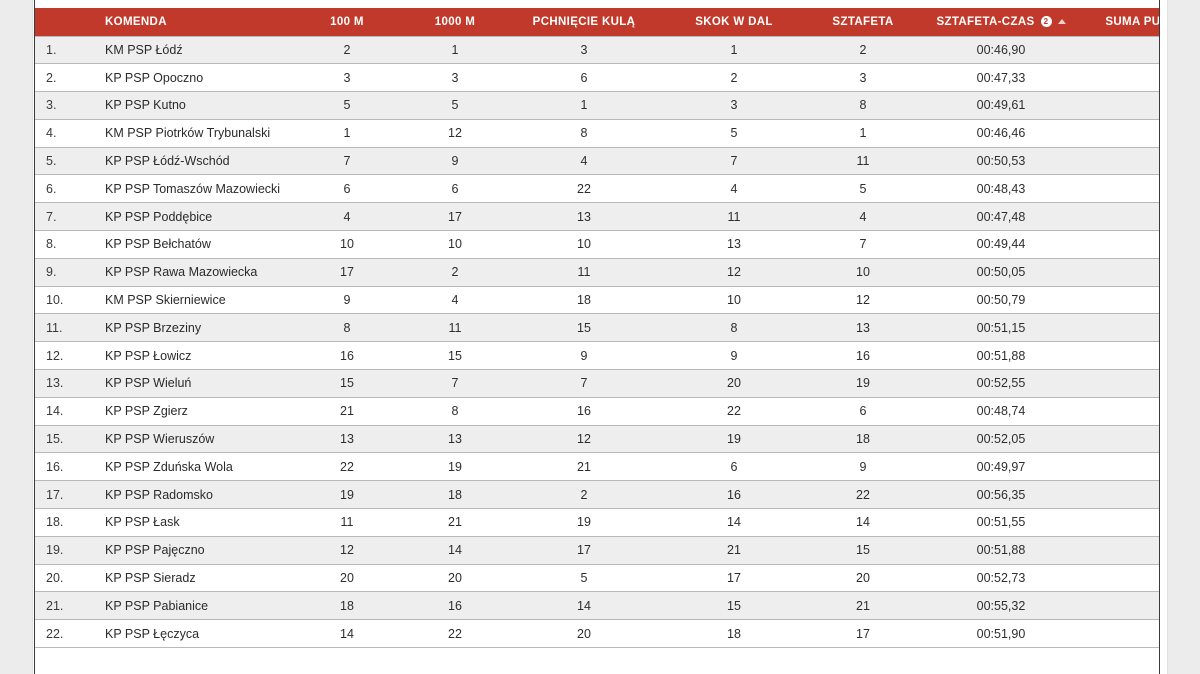 The image size is (1200, 674). I want to click on cell-dal: 17, so click(734, 578).